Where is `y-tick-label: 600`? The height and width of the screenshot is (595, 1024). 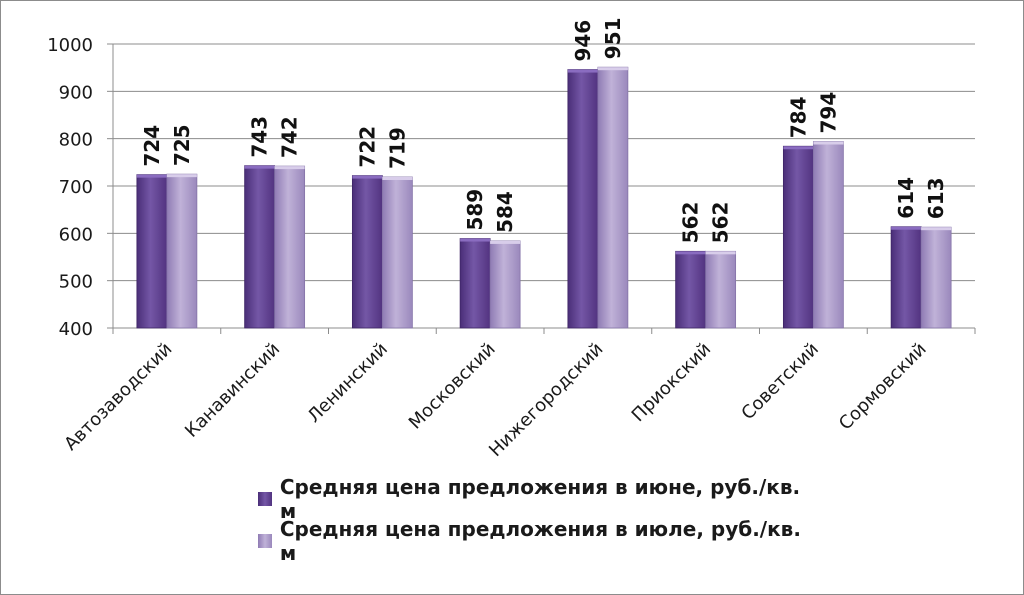 y-tick-label: 600 is located at coordinates (76, 234).